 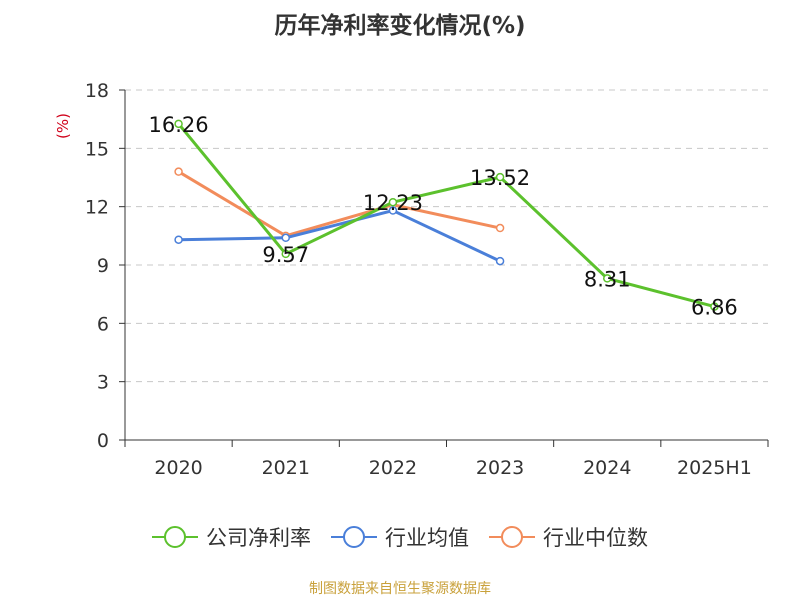 I want to click on source-footer: 制图数据来自恒生聚源数据库, so click(x=400, y=589).